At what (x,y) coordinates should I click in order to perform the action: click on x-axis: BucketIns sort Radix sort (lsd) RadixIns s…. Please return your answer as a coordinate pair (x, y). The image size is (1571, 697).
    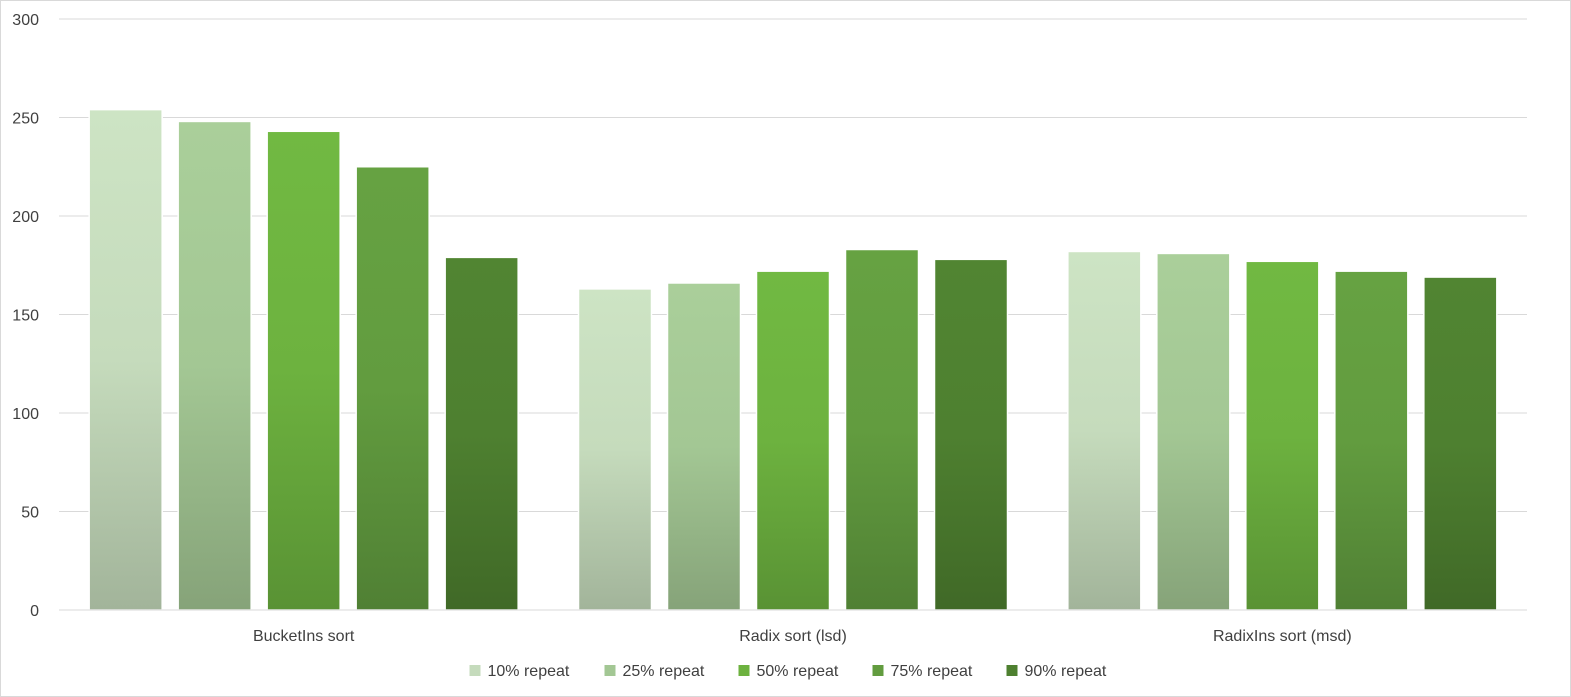
    Looking at the image, I should click on (793, 627).